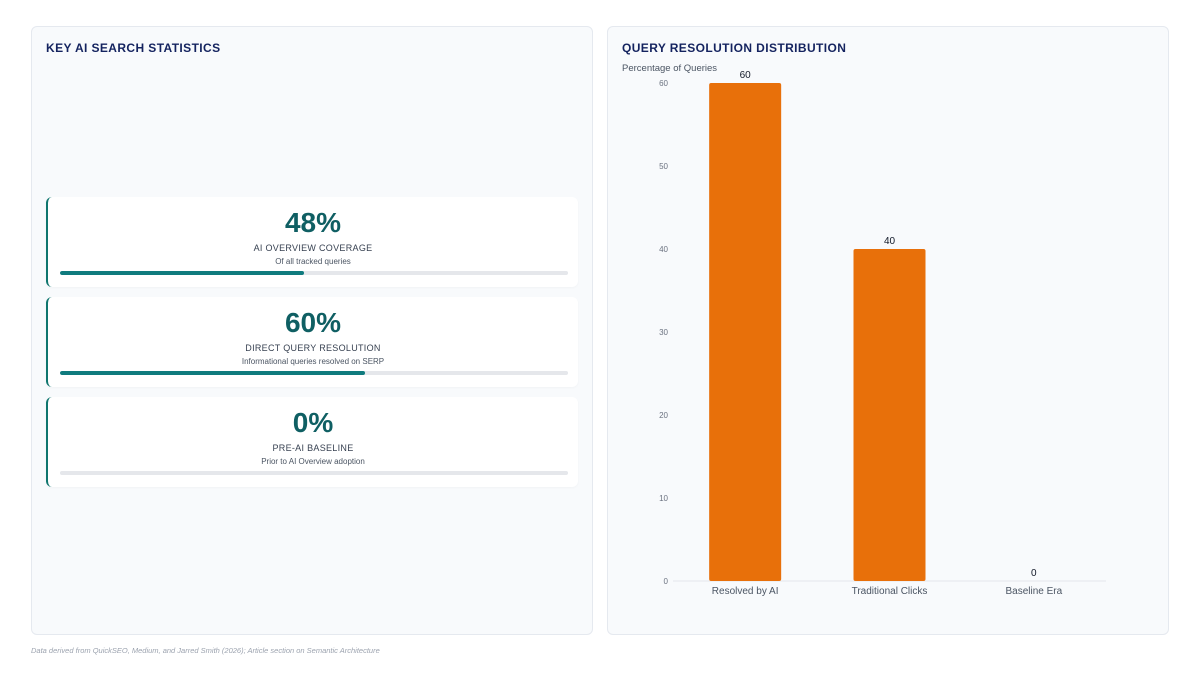 The image size is (1200, 675). I want to click on stat-label: AI OVERVIEW COVERAGE, so click(313, 248).